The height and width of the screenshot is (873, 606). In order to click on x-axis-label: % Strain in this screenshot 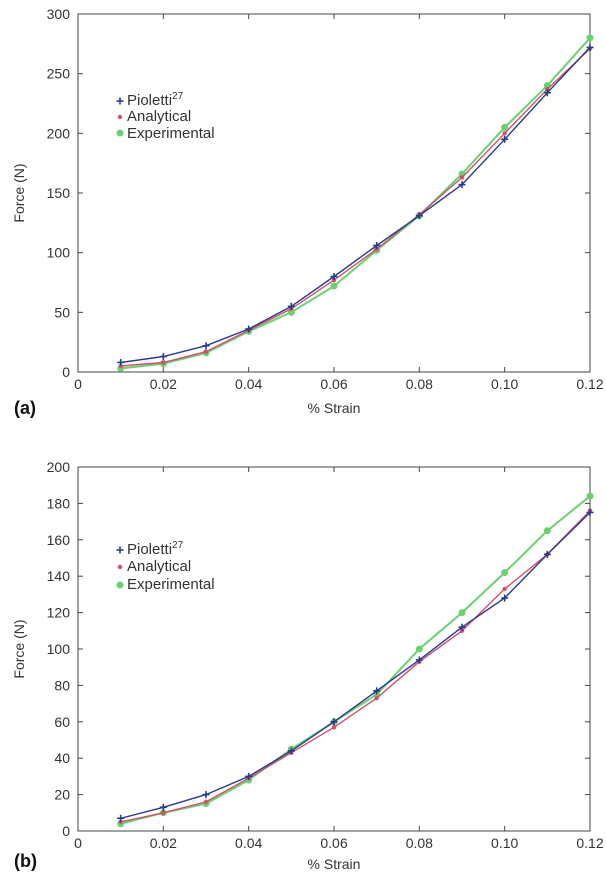, I will do `click(334, 864)`.